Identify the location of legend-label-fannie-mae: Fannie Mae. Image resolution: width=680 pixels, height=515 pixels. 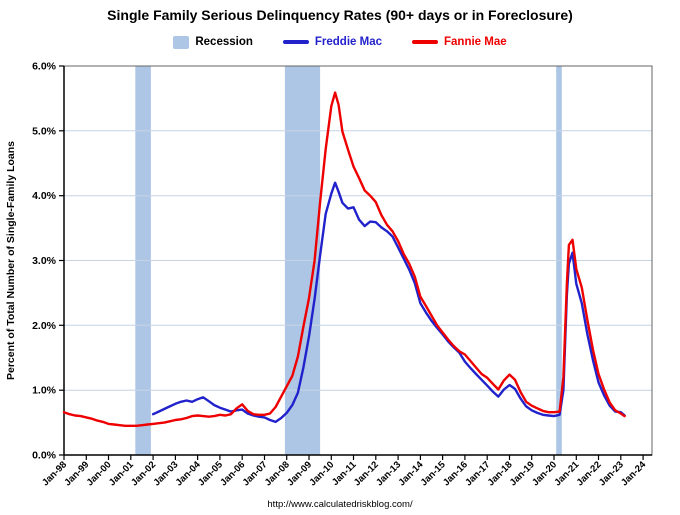
(475, 42).